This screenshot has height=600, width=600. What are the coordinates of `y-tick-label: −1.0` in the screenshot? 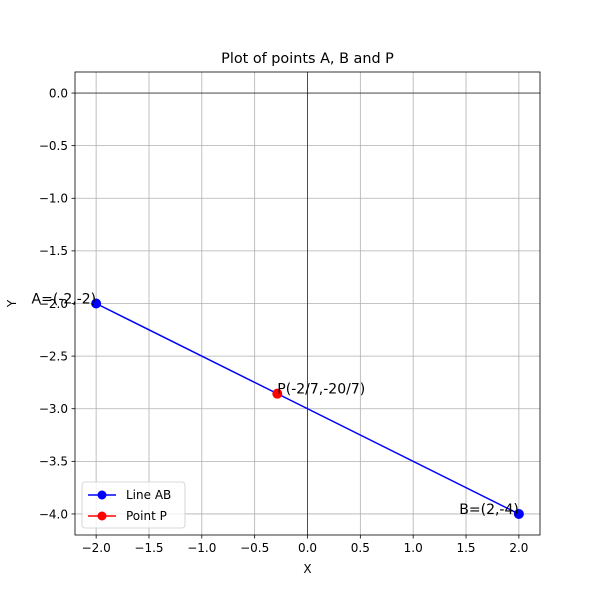 It's located at (53, 199).